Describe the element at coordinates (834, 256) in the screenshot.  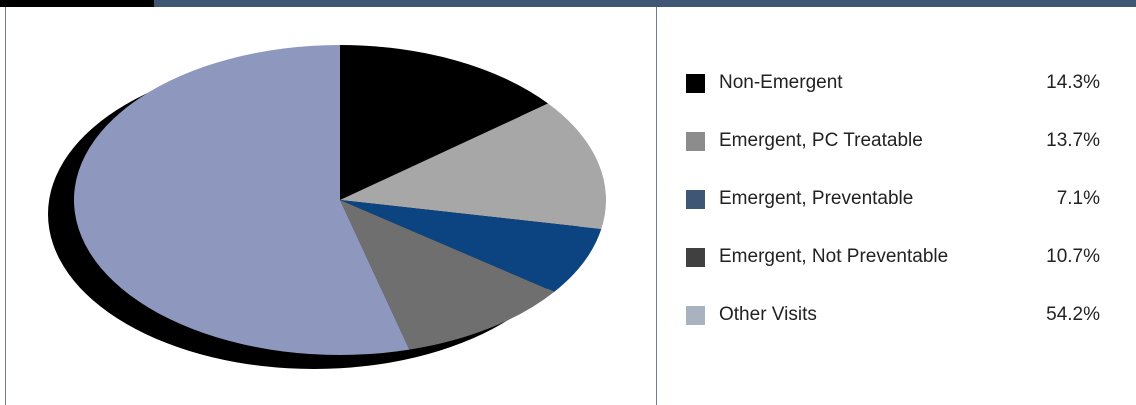
I see `legend-label: Emergent, Not Preventable` at that location.